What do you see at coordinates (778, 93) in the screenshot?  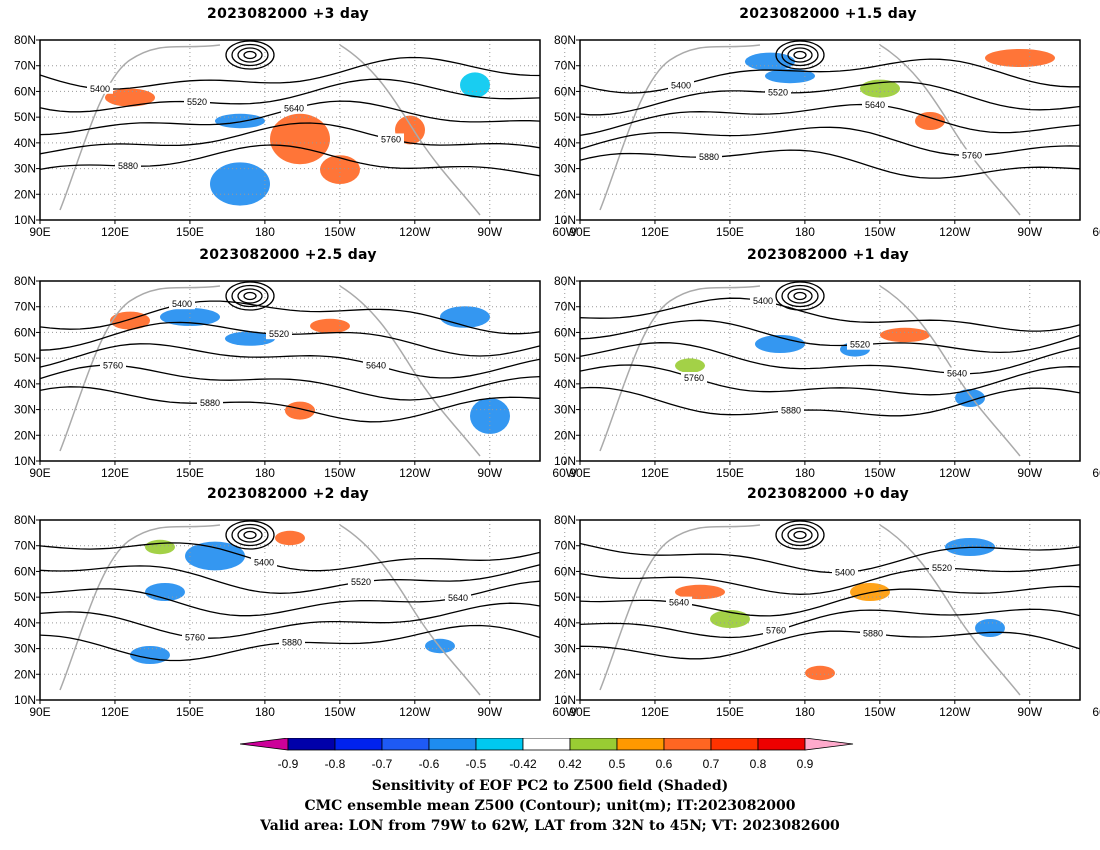 I see `contour-label: 5520` at bounding box center [778, 93].